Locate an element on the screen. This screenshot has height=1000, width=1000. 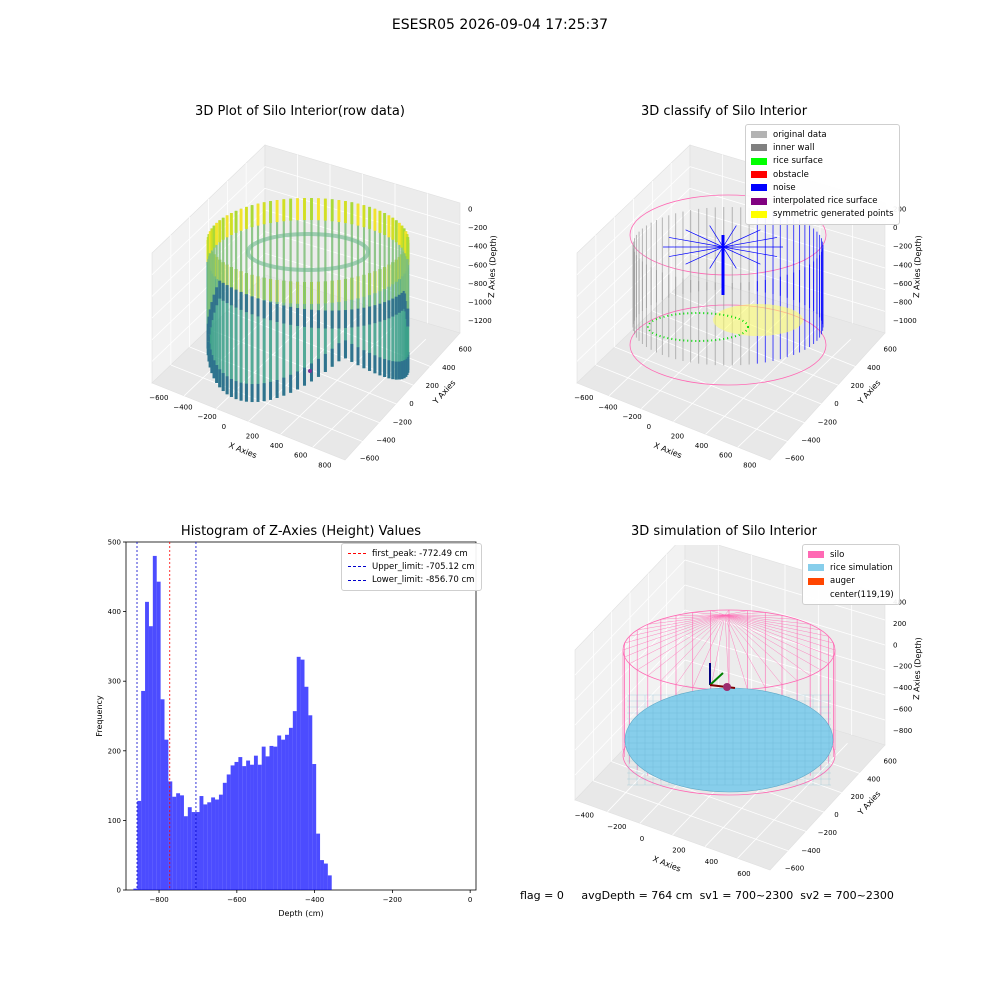
x-axis-label: X Axies is located at coordinates (667, 450).